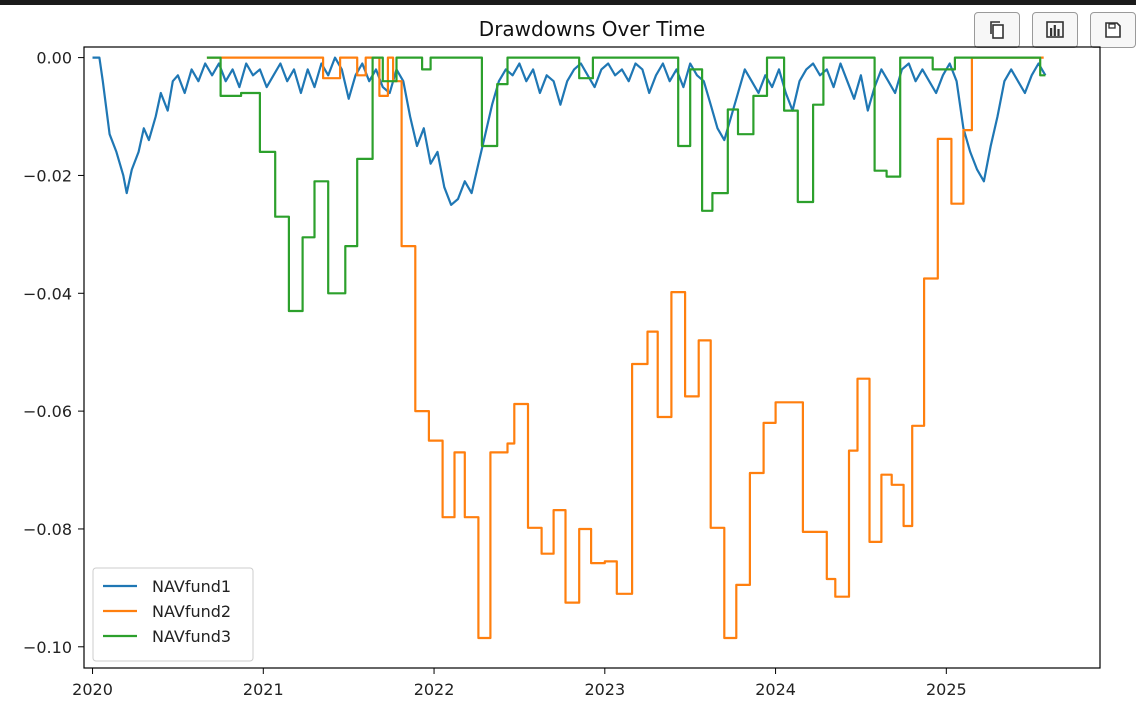  Describe the element at coordinates (1055, 29) in the screenshot. I see `bar-chart-icon` at that location.